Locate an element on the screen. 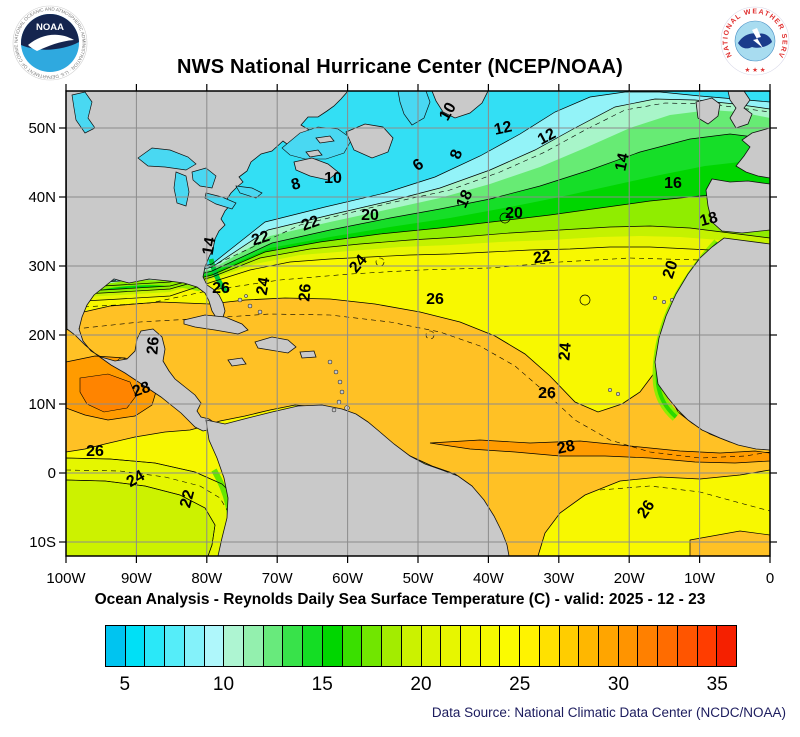 The width and height of the screenshot is (800, 737). france is located at coordinates (752, 153).